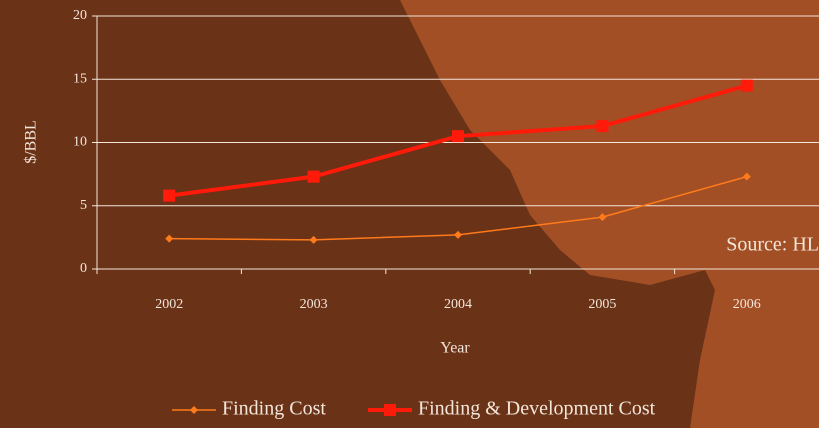 The width and height of the screenshot is (819, 433). I want to click on x-tick-label: 2005, so click(602, 304).